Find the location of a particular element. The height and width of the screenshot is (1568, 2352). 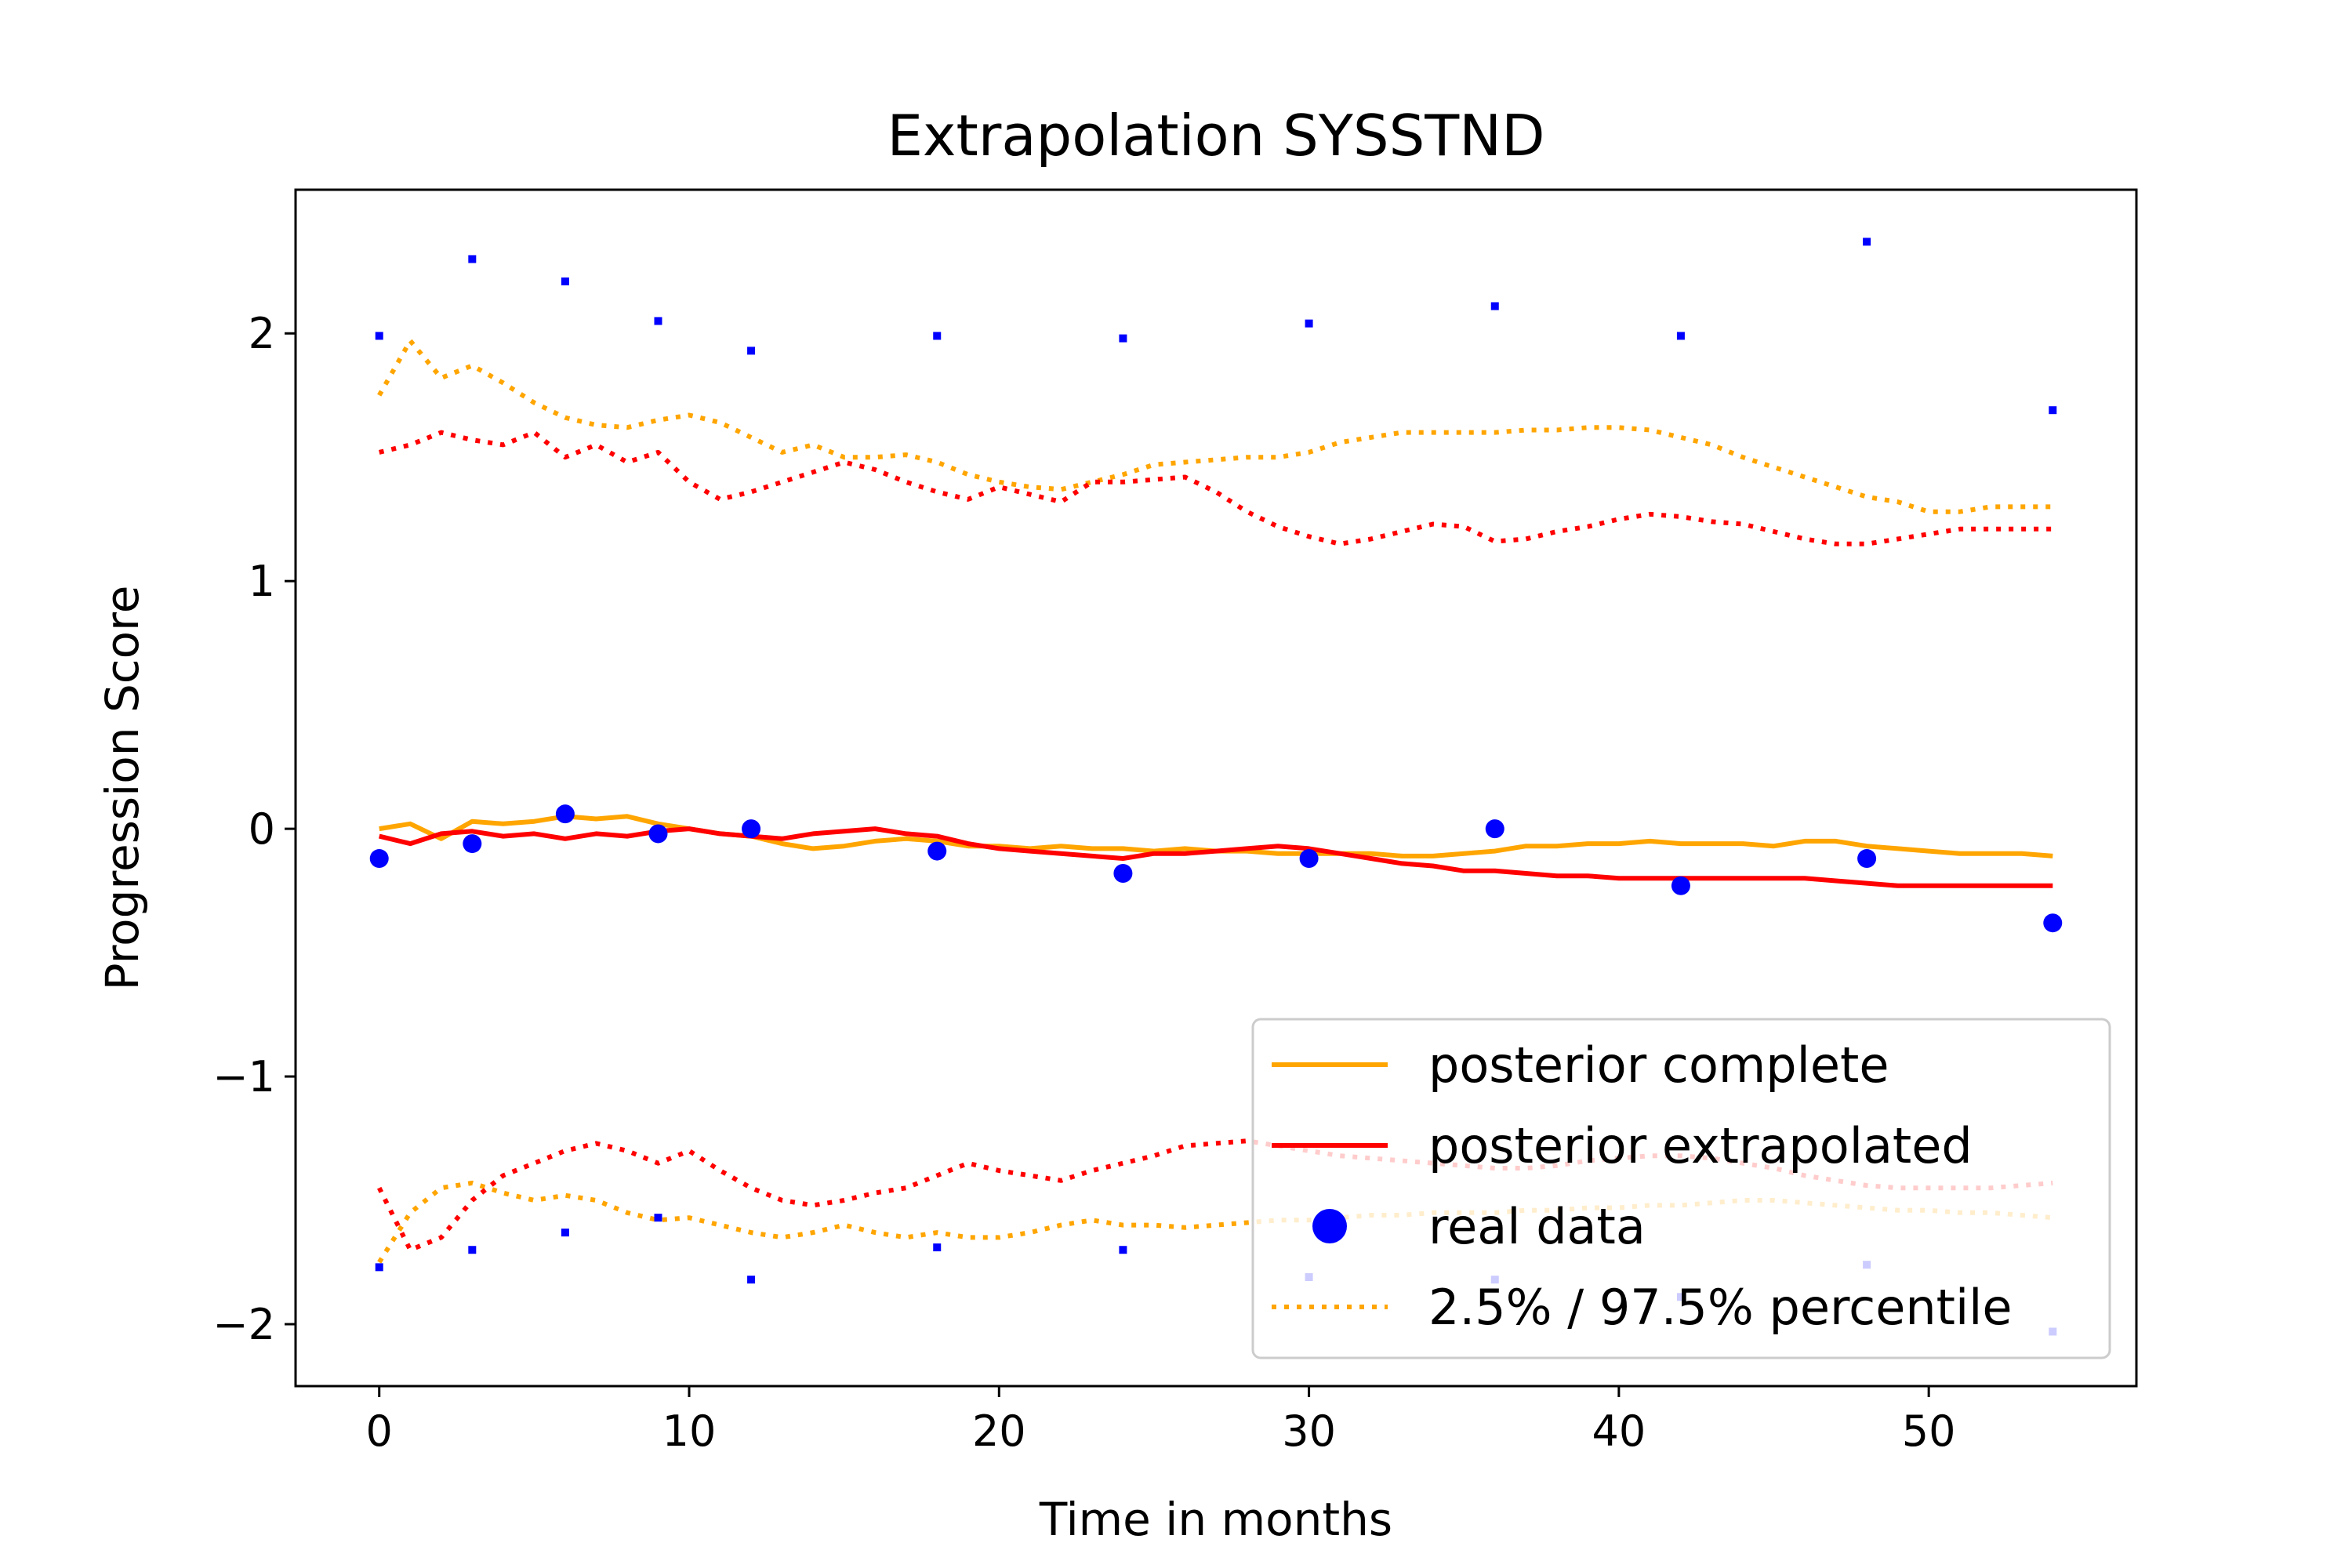

x-tick-label: 40 is located at coordinates (1619, 1431).